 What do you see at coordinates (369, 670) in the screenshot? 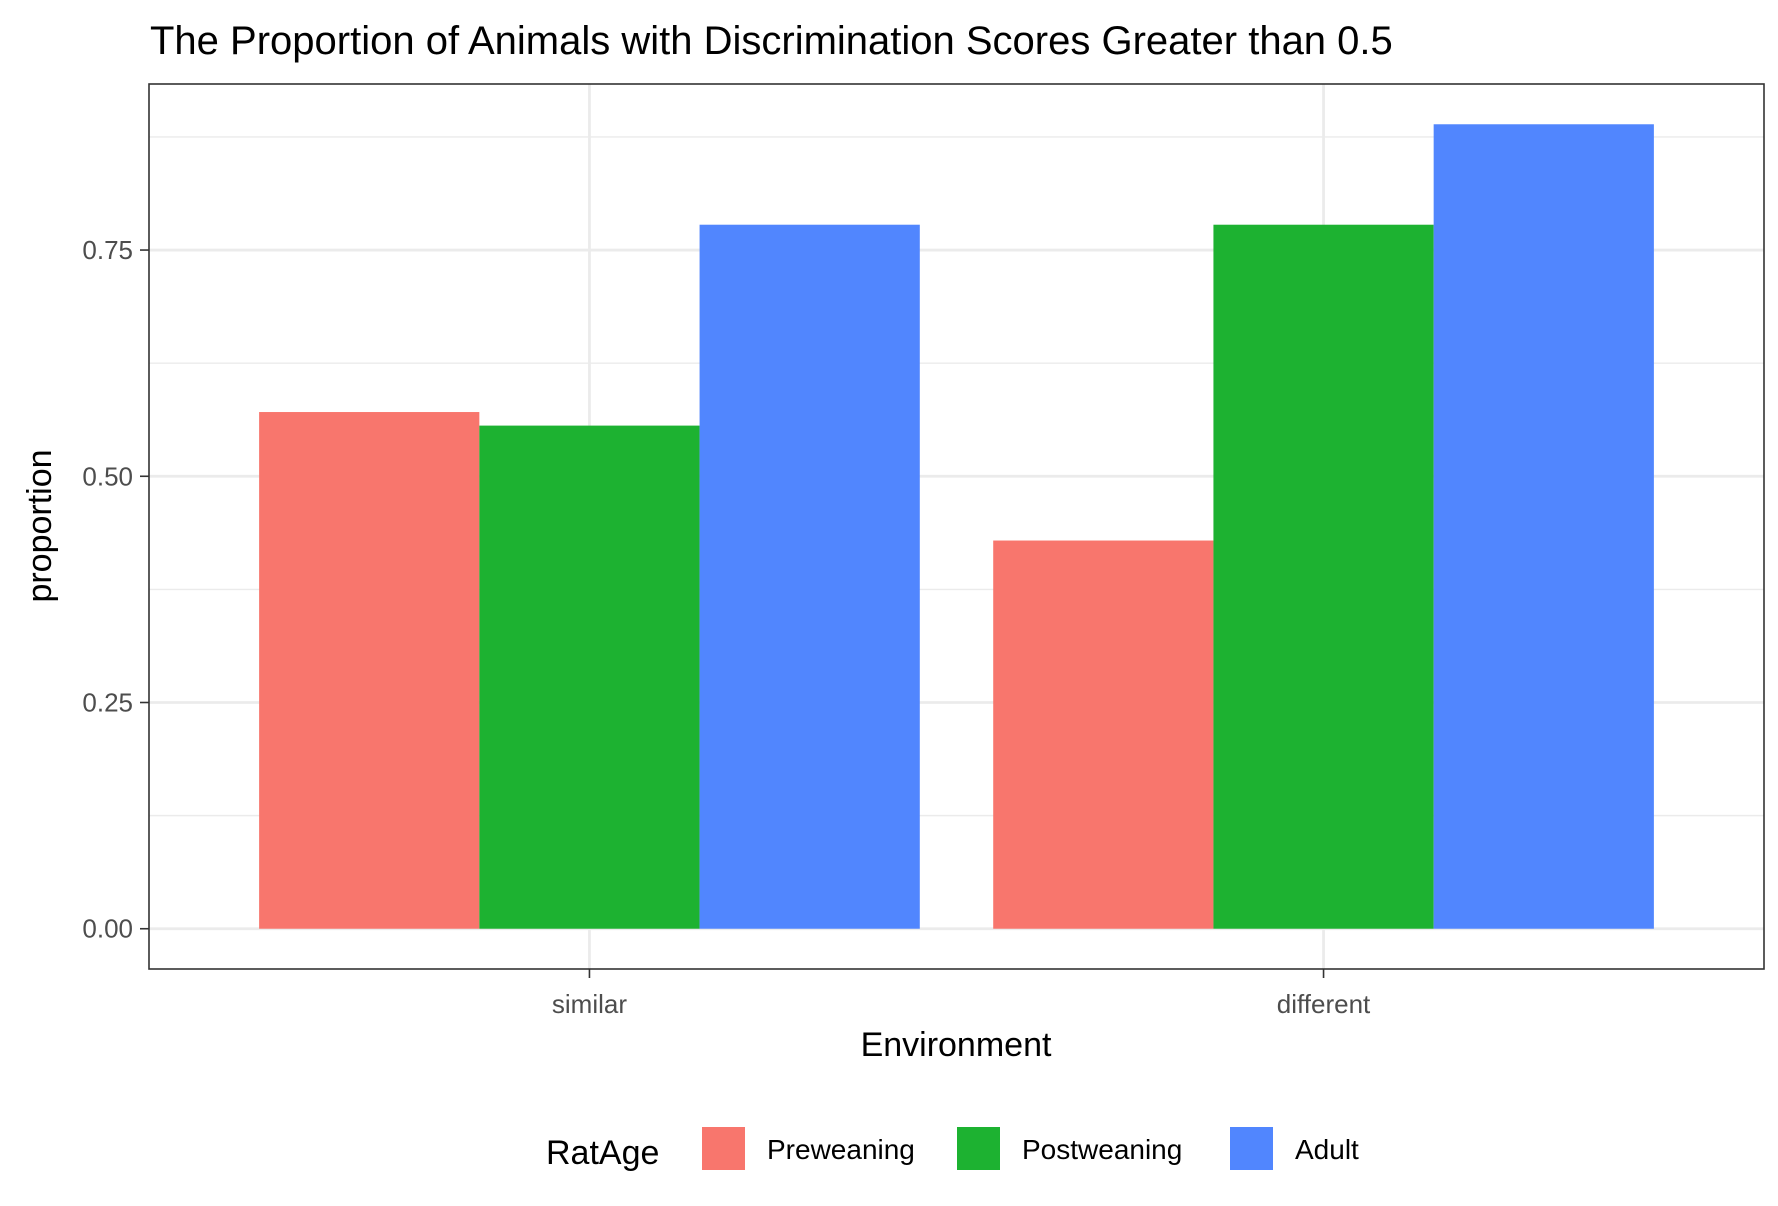
I see `bar-preweaning-similar` at bounding box center [369, 670].